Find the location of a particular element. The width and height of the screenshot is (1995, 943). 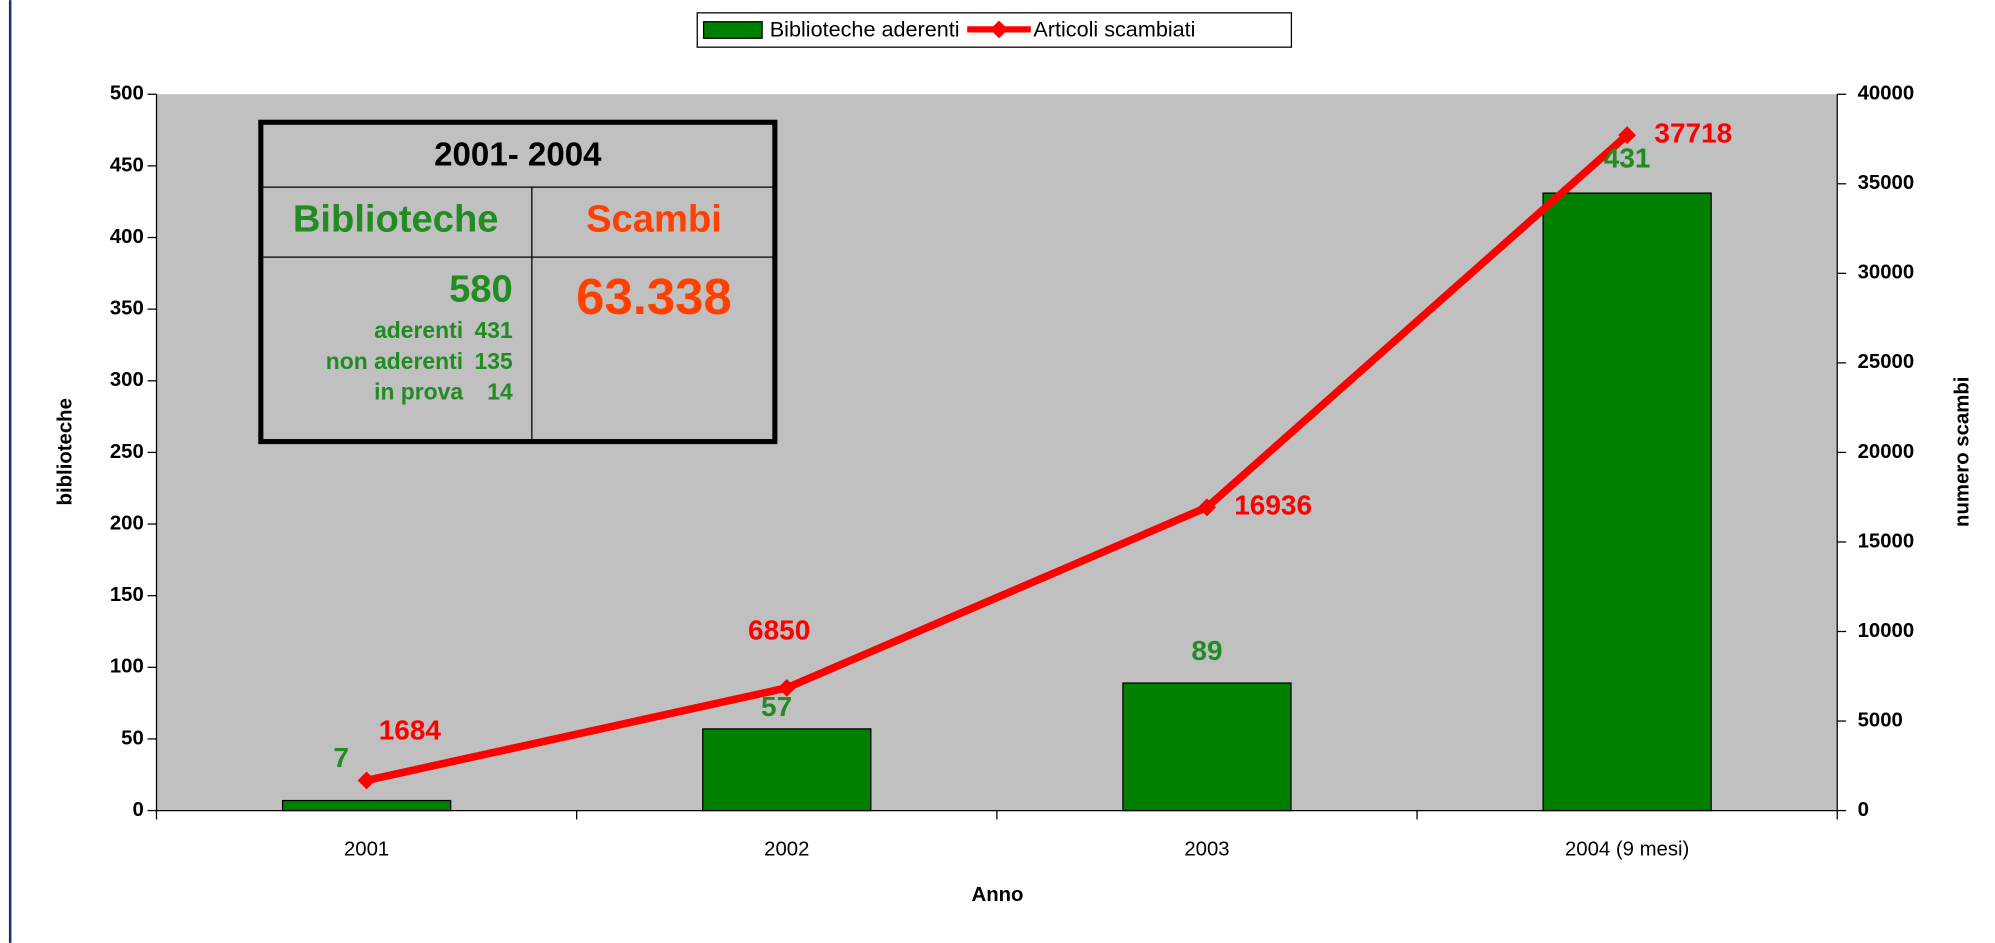

data-label: 37718 is located at coordinates (1693, 133).